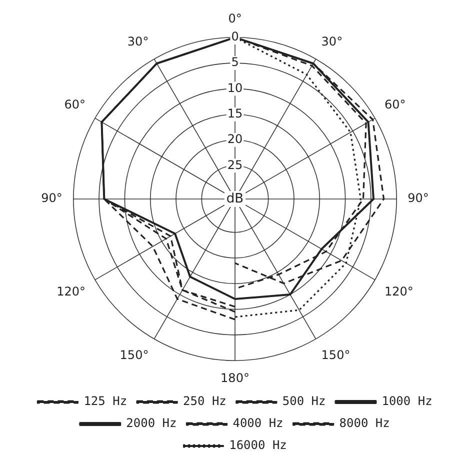 This screenshot has width=470, height=470. Describe the element at coordinates (235, 18) in the screenshot. I see `spoke-label: 0°` at that location.